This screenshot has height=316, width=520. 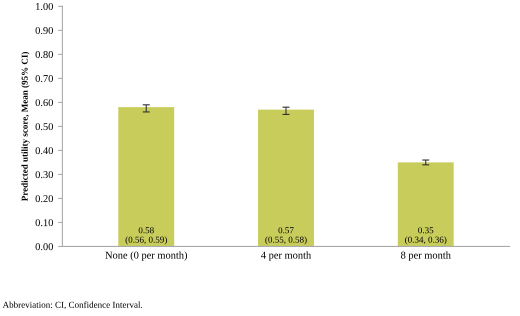 I want to click on x-tick-label: None (0 per month), so click(x=146, y=256).